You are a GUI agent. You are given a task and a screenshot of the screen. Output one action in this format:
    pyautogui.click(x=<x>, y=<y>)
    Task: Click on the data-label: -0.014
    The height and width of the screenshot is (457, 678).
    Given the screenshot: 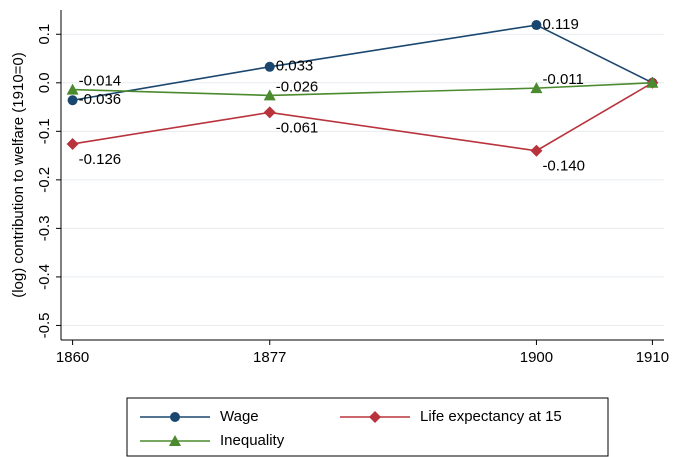 What is the action you would take?
    pyautogui.click(x=100, y=81)
    